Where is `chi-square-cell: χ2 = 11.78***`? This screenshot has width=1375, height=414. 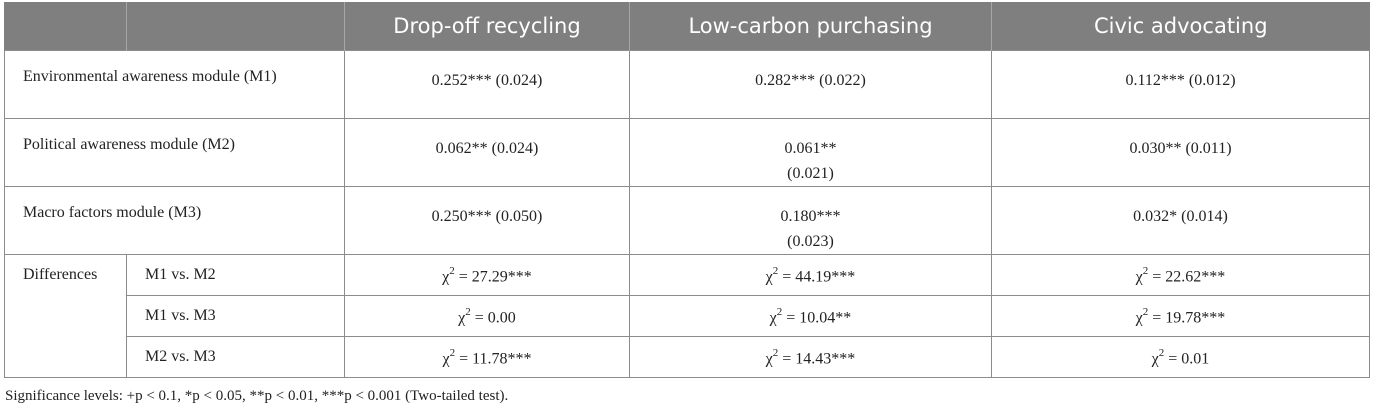
chi-square-cell: χ2 = 11.78*** is located at coordinates (487, 357).